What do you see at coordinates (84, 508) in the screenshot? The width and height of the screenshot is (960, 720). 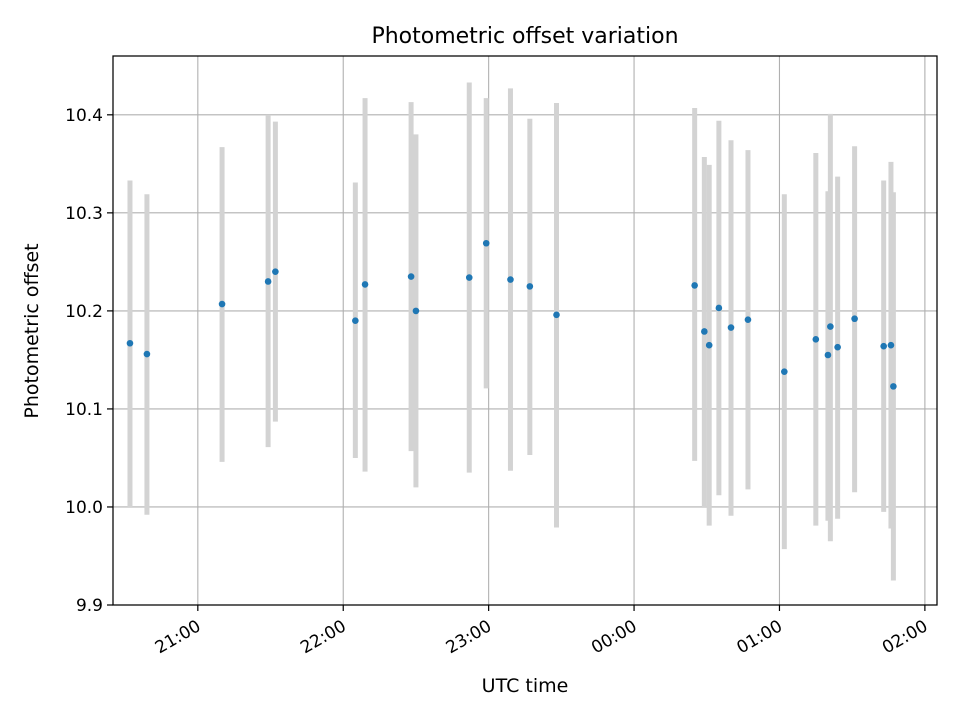 I see `y-tick-label: 10.0` at bounding box center [84, 508].